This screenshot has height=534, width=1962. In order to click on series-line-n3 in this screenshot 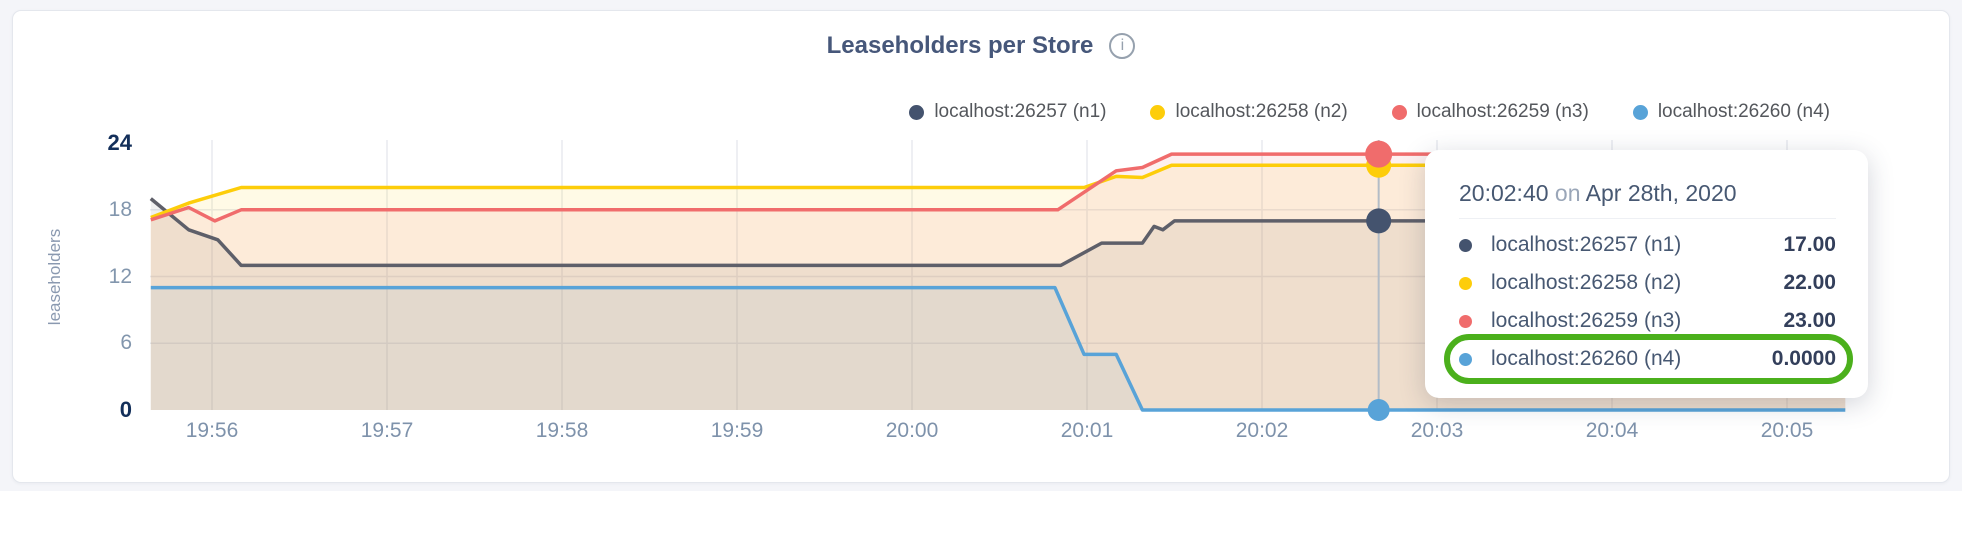, I will do `click(998, 187)`.